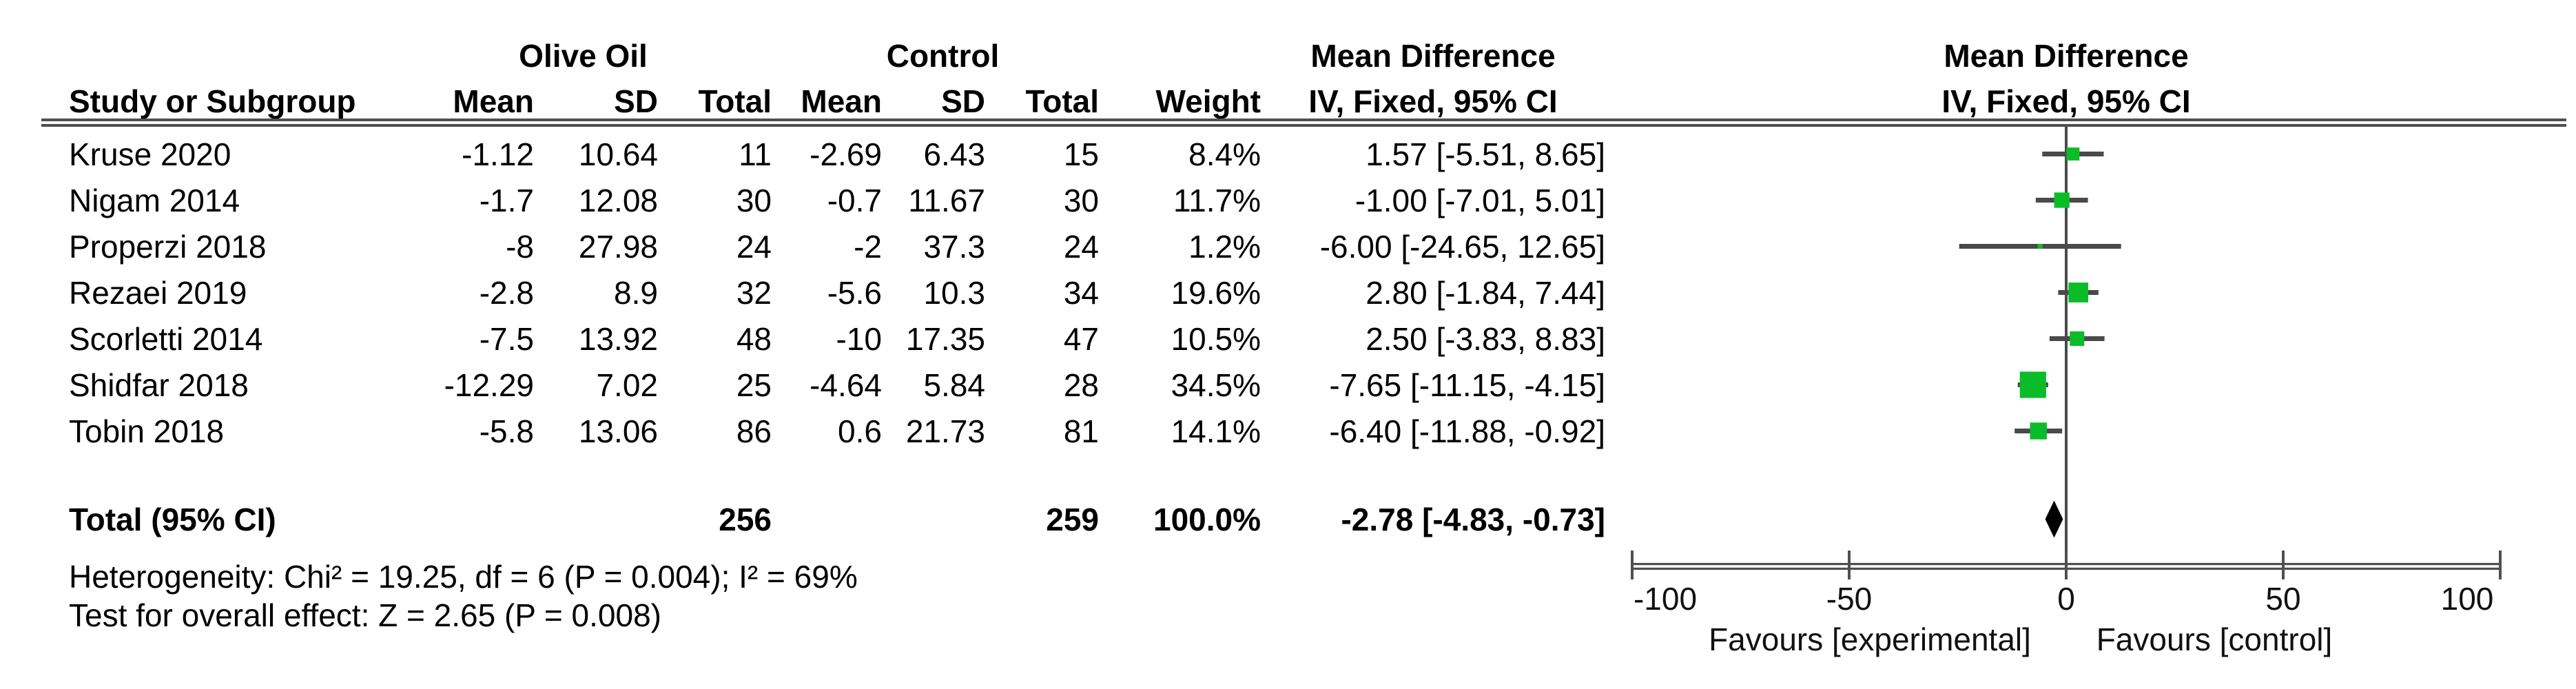  Describe the element at coordinates (945, 338) in the screenshot. I see `sd-value: 17.35` at that location.